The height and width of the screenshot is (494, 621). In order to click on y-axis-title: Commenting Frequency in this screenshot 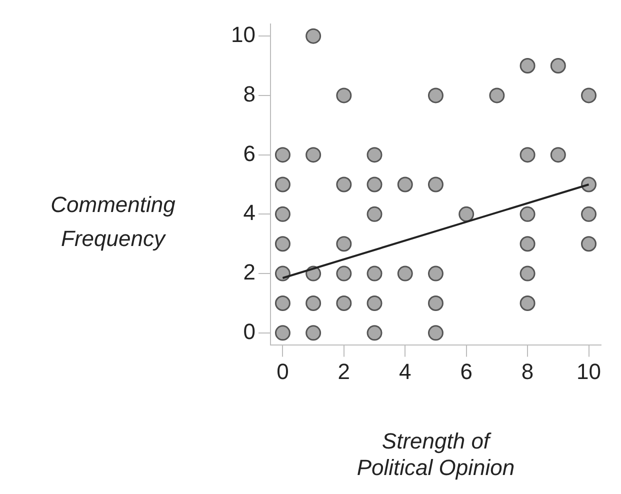, I will do `click(113, 222)`.